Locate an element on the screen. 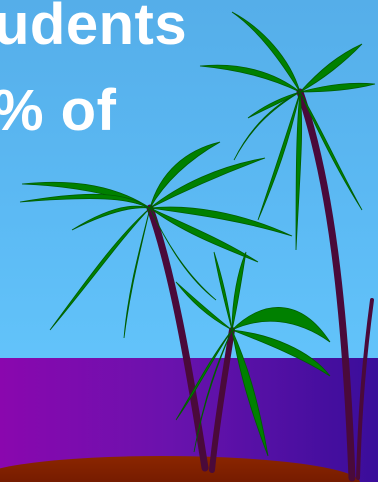  slide-title-line-2: % of is located at coordinates (58, 110).